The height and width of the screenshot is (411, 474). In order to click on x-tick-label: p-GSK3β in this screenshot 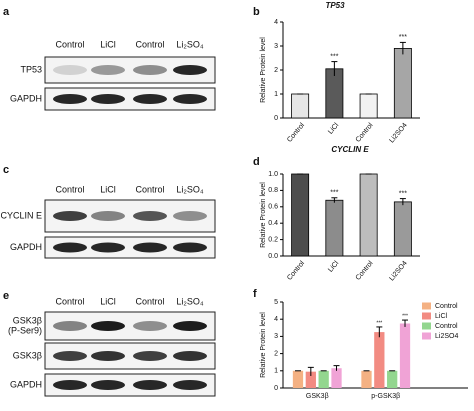, I will do `click(385, 396)`.